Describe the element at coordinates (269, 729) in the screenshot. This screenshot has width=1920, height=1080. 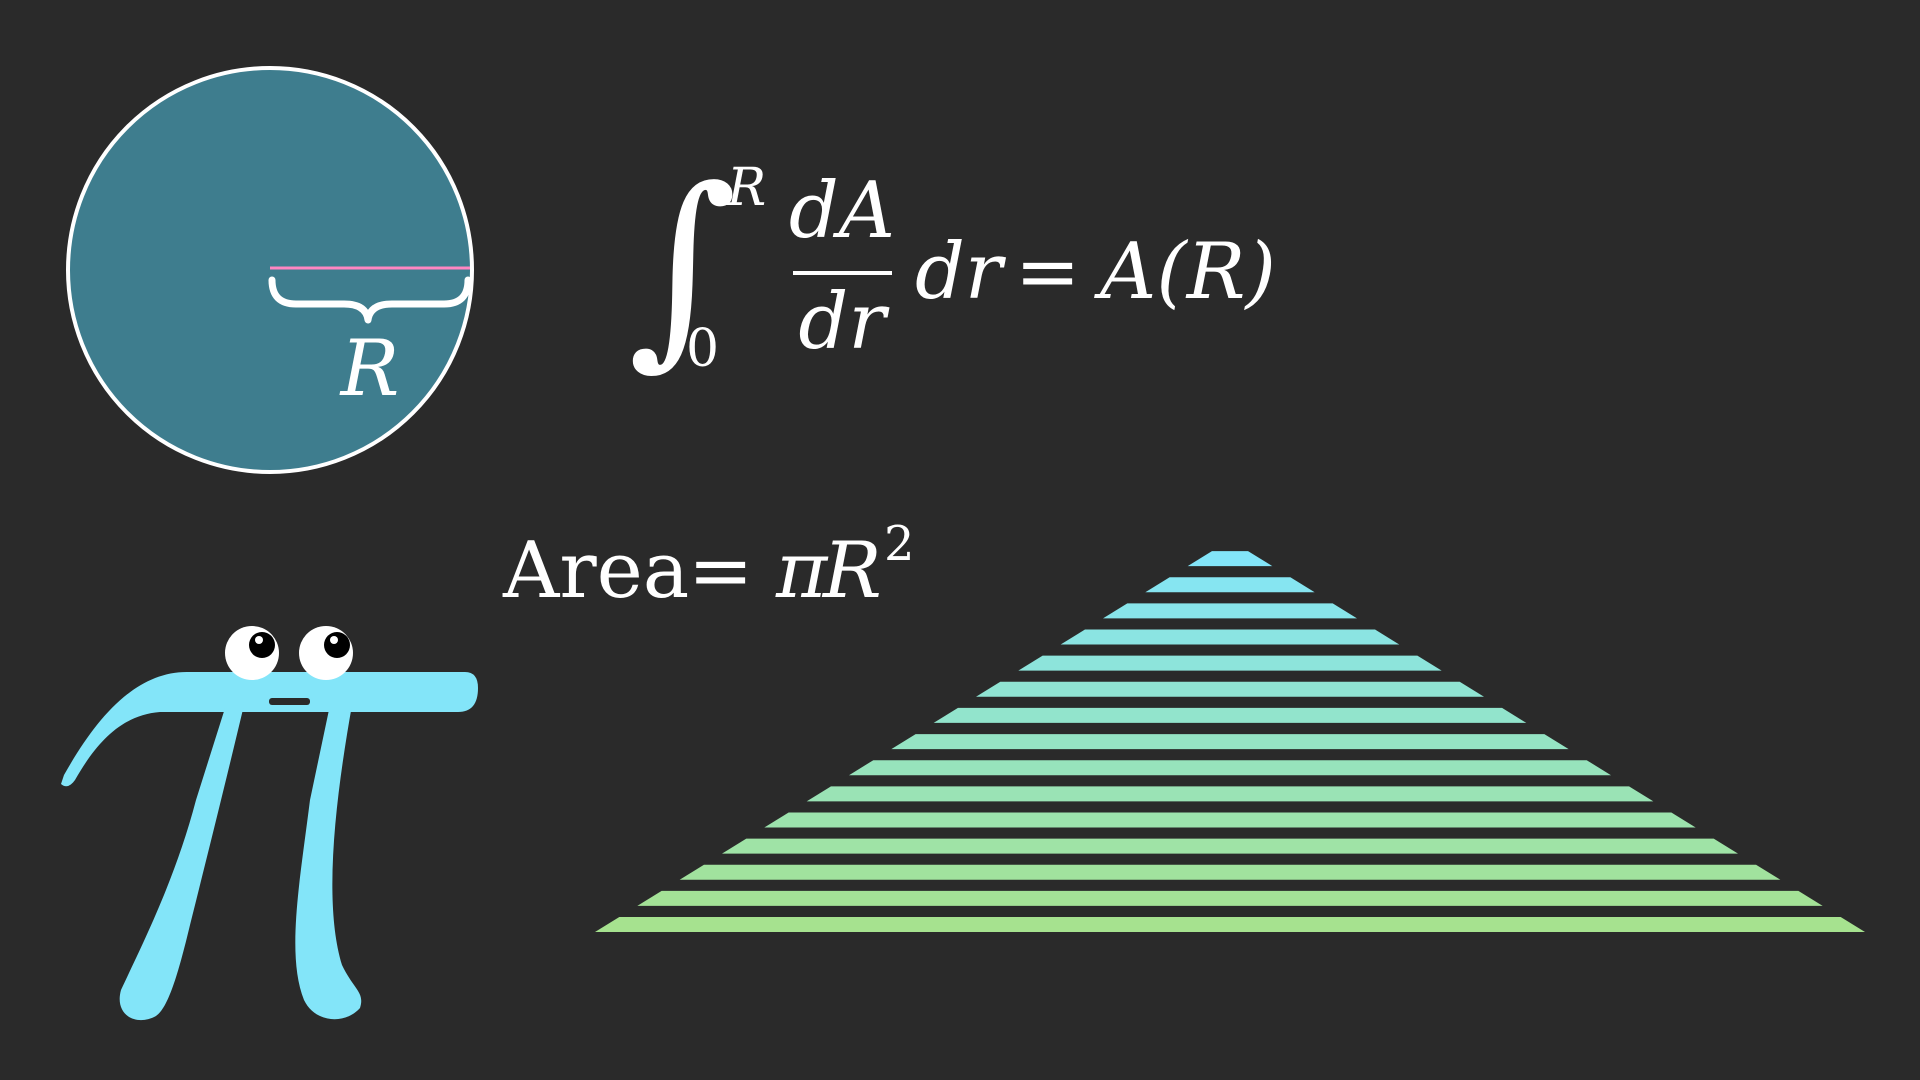
I see `pi-creature-top-bar` at that location.